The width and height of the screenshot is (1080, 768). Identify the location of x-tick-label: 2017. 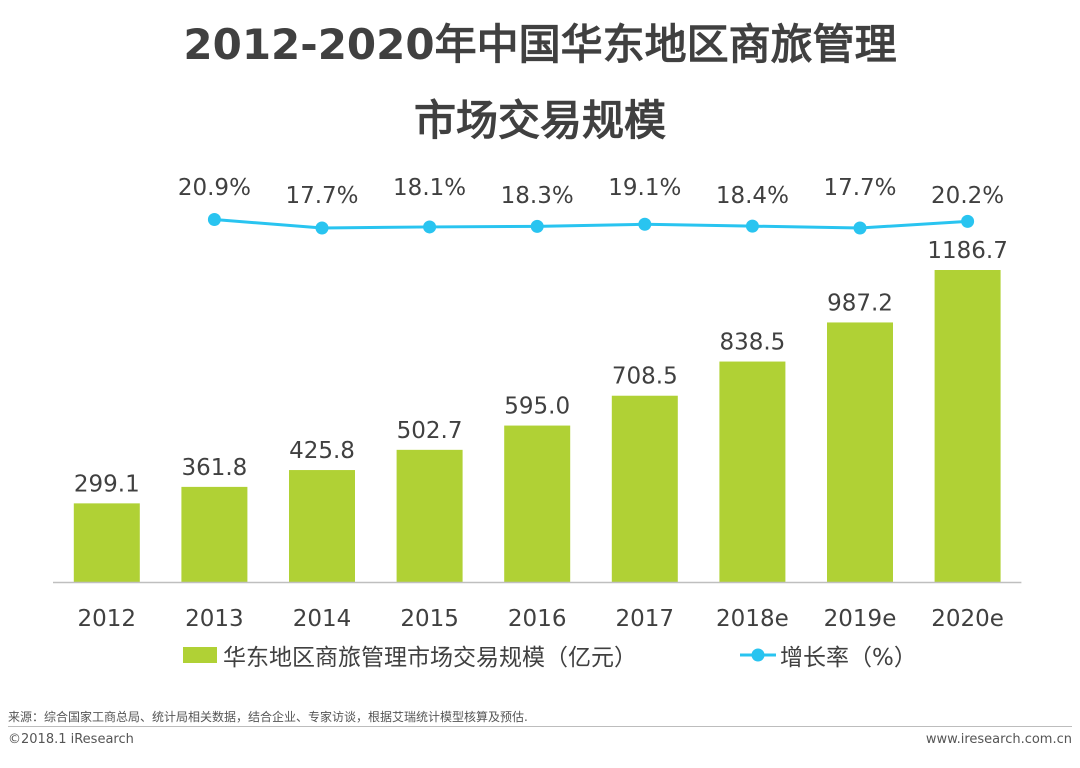
(645, 619).